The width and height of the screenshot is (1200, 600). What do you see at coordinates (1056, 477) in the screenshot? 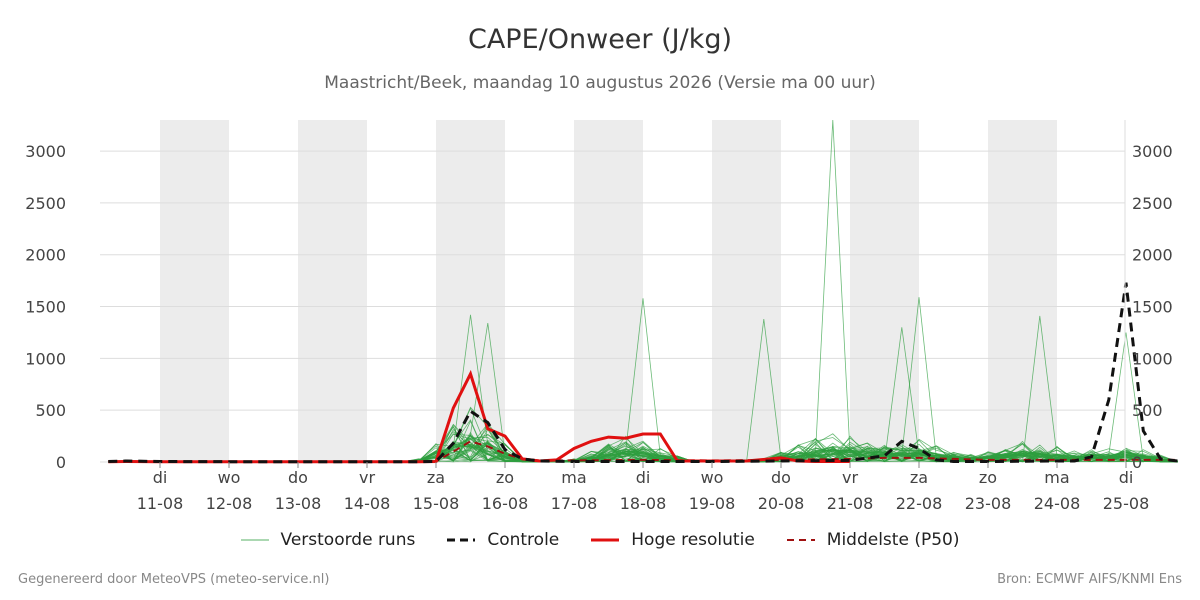
I see `x-tick-day-13: ma` at bounding box center [1056, 477].